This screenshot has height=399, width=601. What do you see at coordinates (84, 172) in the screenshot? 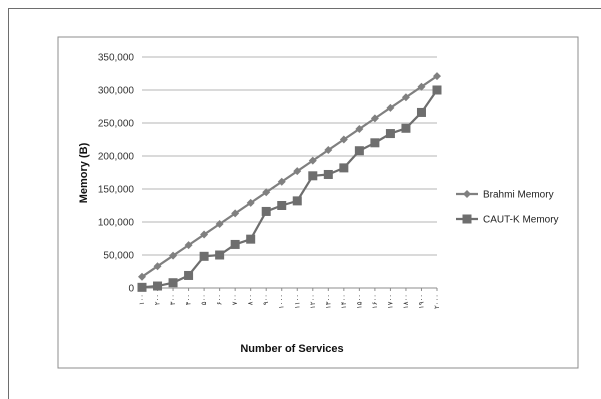
I see `y-axis-title: Memory (B)` at bounding box center [84, 172].